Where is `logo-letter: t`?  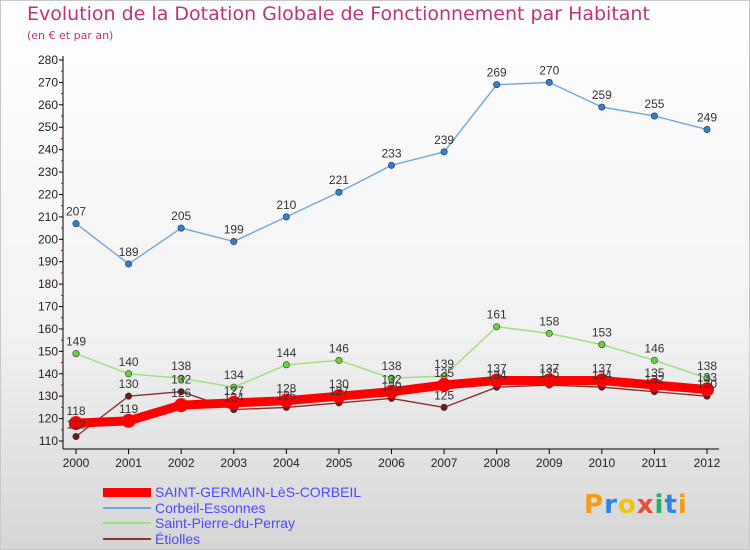
logo-letter: t is located at coordinates (671, 505).